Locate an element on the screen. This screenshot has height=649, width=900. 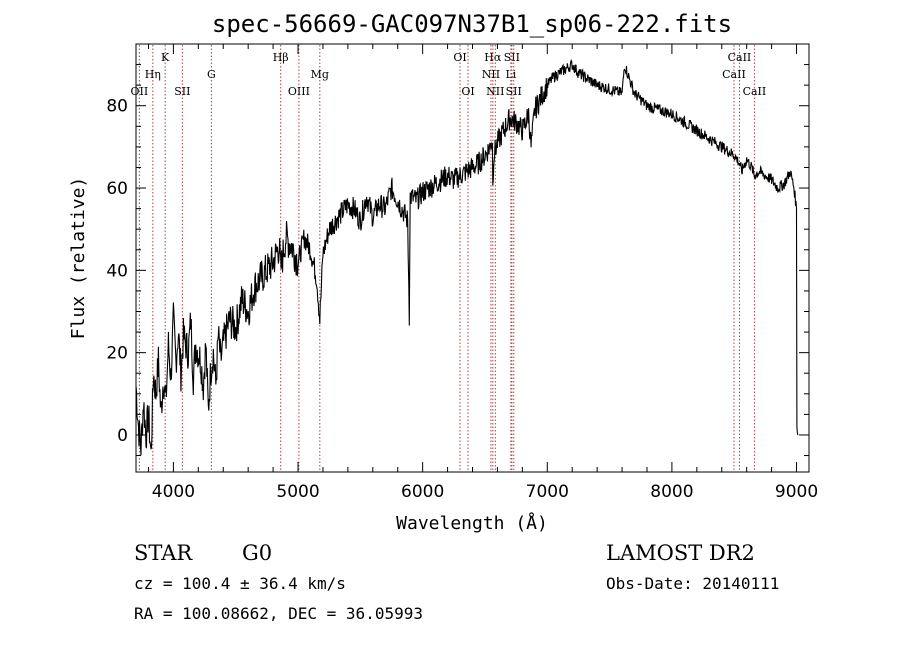
x-tick-label: 5000 is located at coordinates (297, 492).